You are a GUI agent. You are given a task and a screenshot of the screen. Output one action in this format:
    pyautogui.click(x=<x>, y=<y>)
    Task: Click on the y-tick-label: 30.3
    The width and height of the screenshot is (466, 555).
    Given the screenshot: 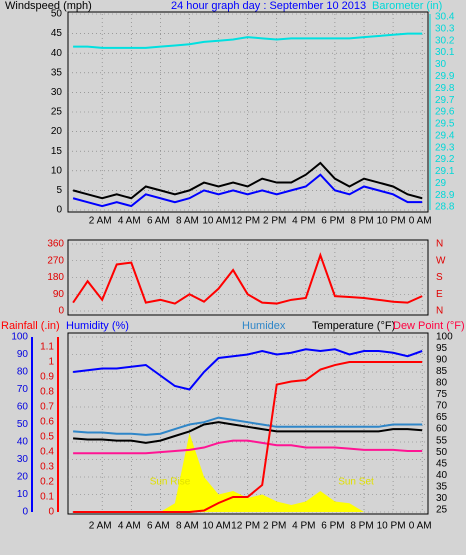 What is the action you would take?
    pyautogui.click(x=445, y=28)
    